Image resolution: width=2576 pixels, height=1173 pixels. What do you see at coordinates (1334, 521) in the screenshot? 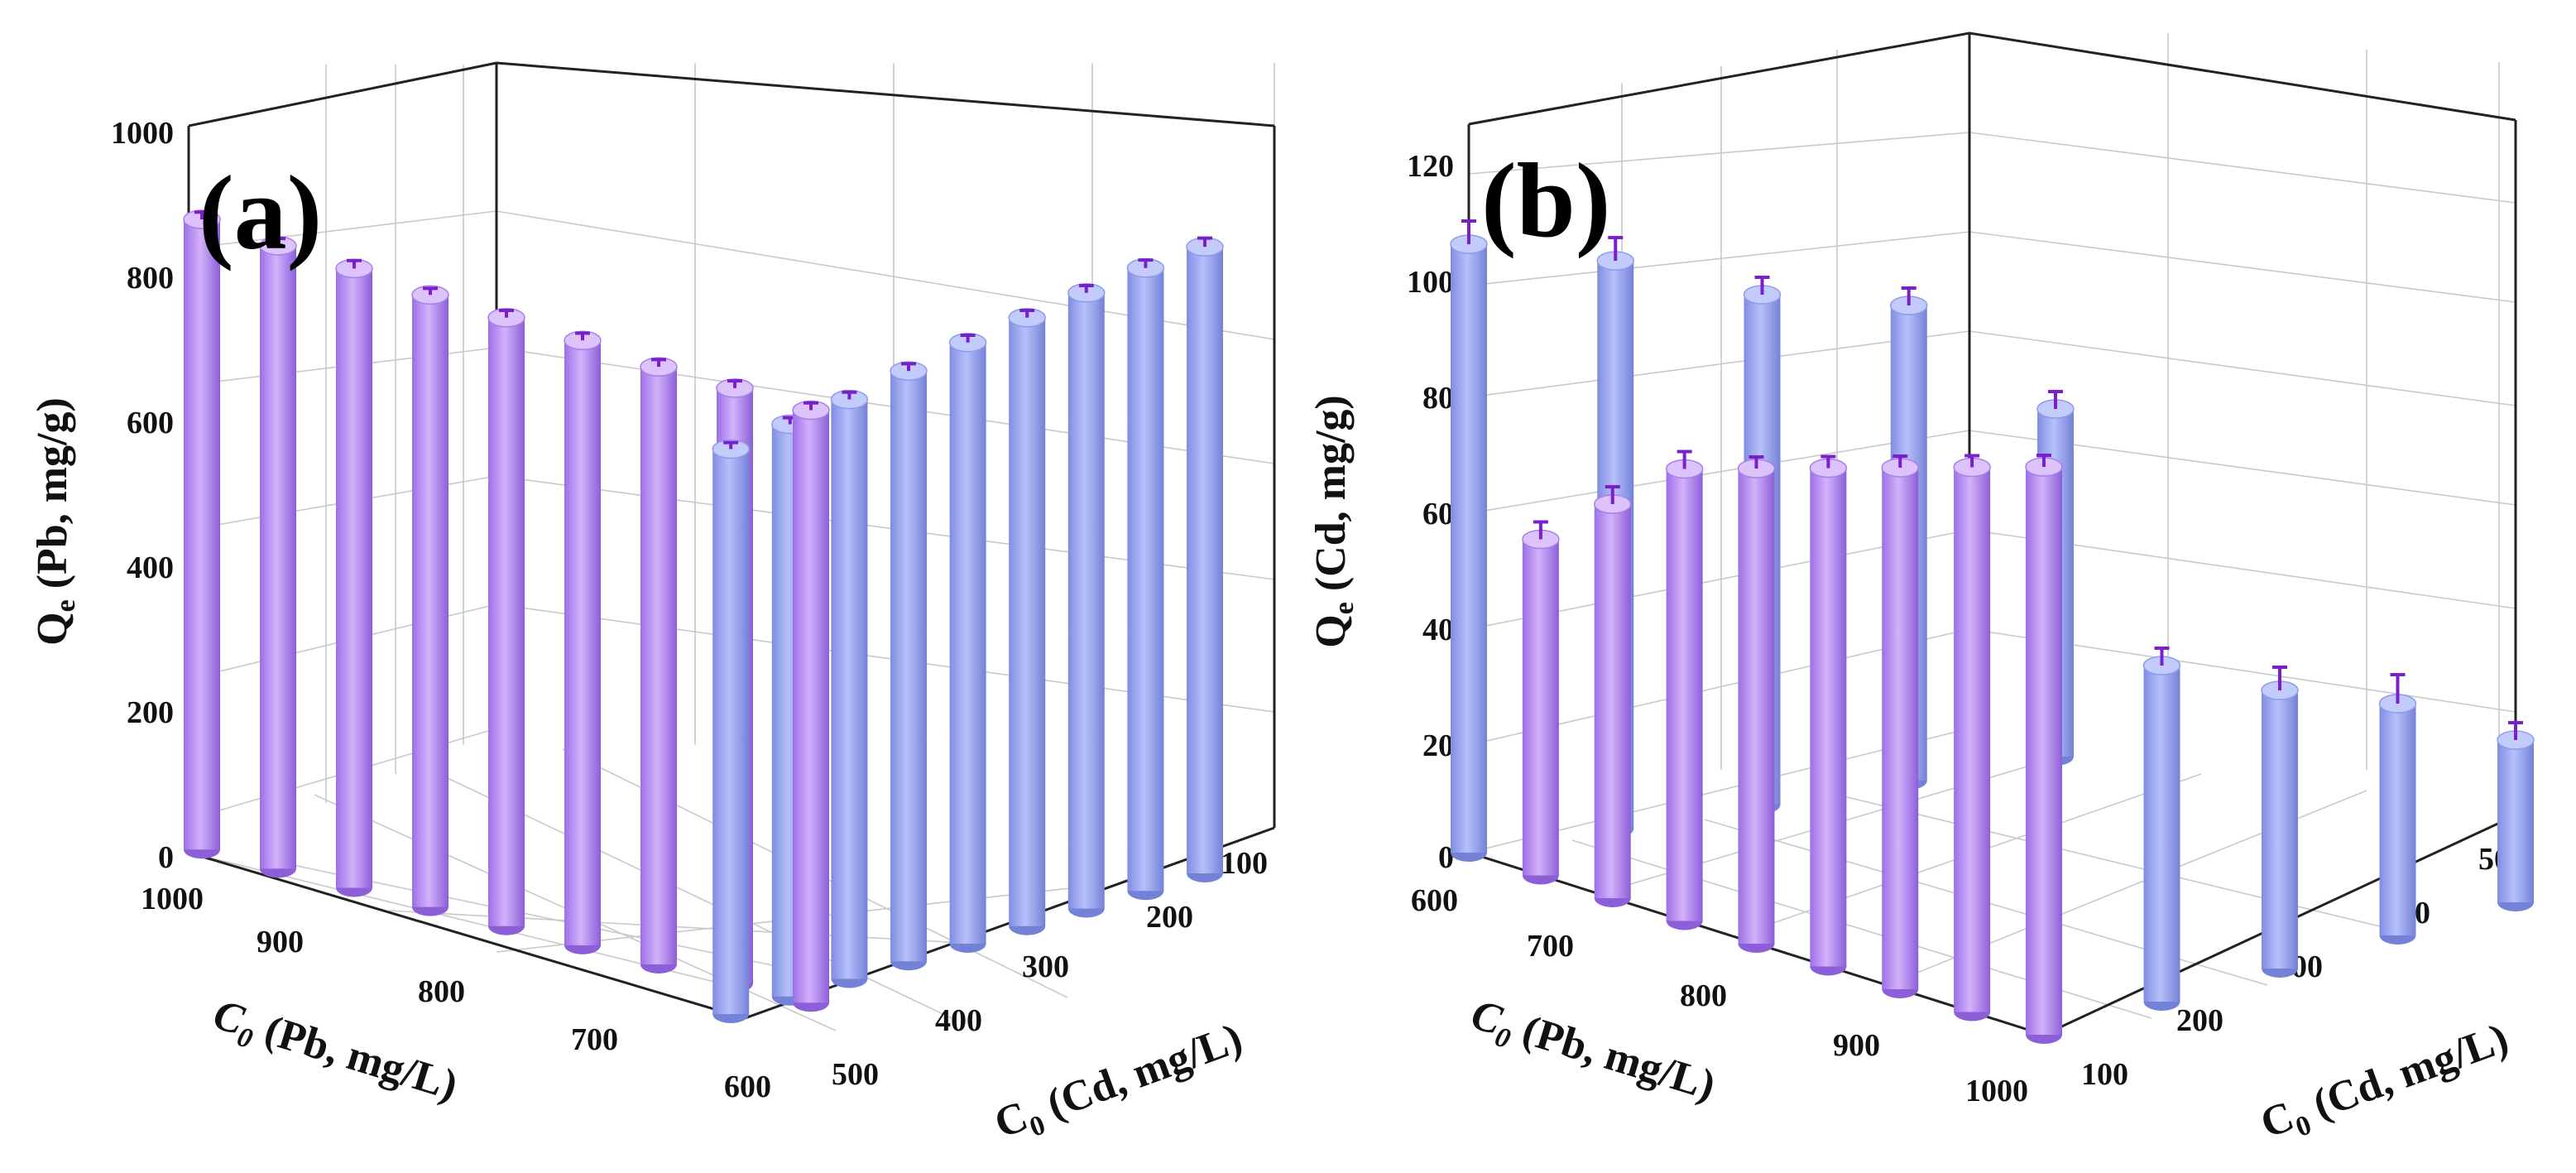
I see `zlabel-b: Qe (Cd, mg/g)` at bounding box center [1334, 521].